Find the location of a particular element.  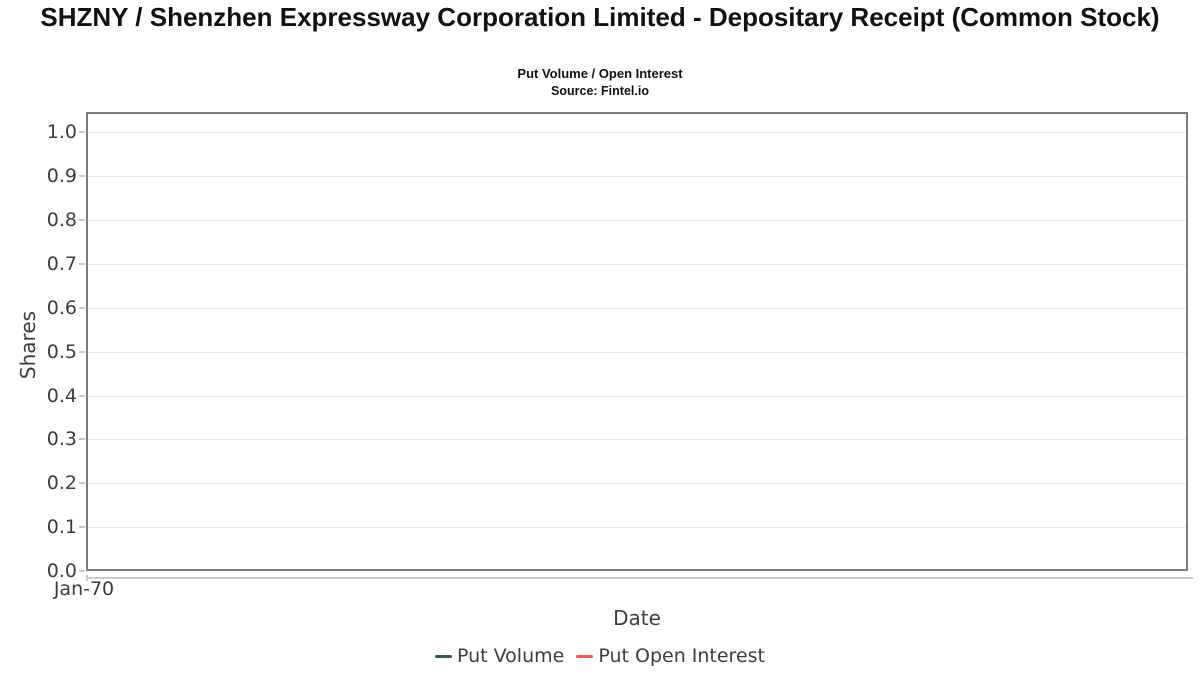

y-axis-tick-label: 0.0 is located at coordinates (61, 571).